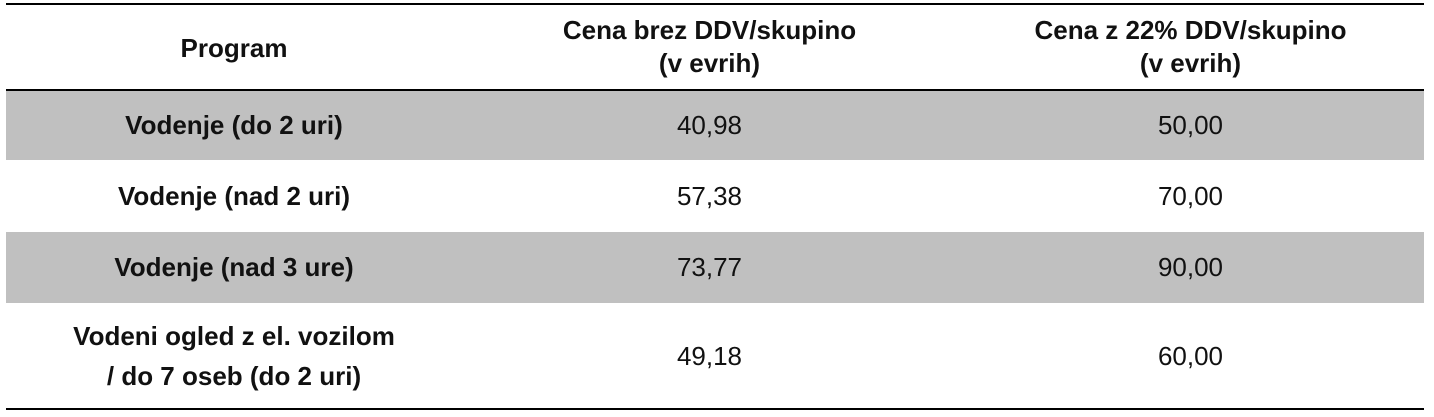 This screenshot has height=417, width=1434. I want to click on program-cell-line-1: Vodeni ogled z el. vozilom, so click(234, 335).